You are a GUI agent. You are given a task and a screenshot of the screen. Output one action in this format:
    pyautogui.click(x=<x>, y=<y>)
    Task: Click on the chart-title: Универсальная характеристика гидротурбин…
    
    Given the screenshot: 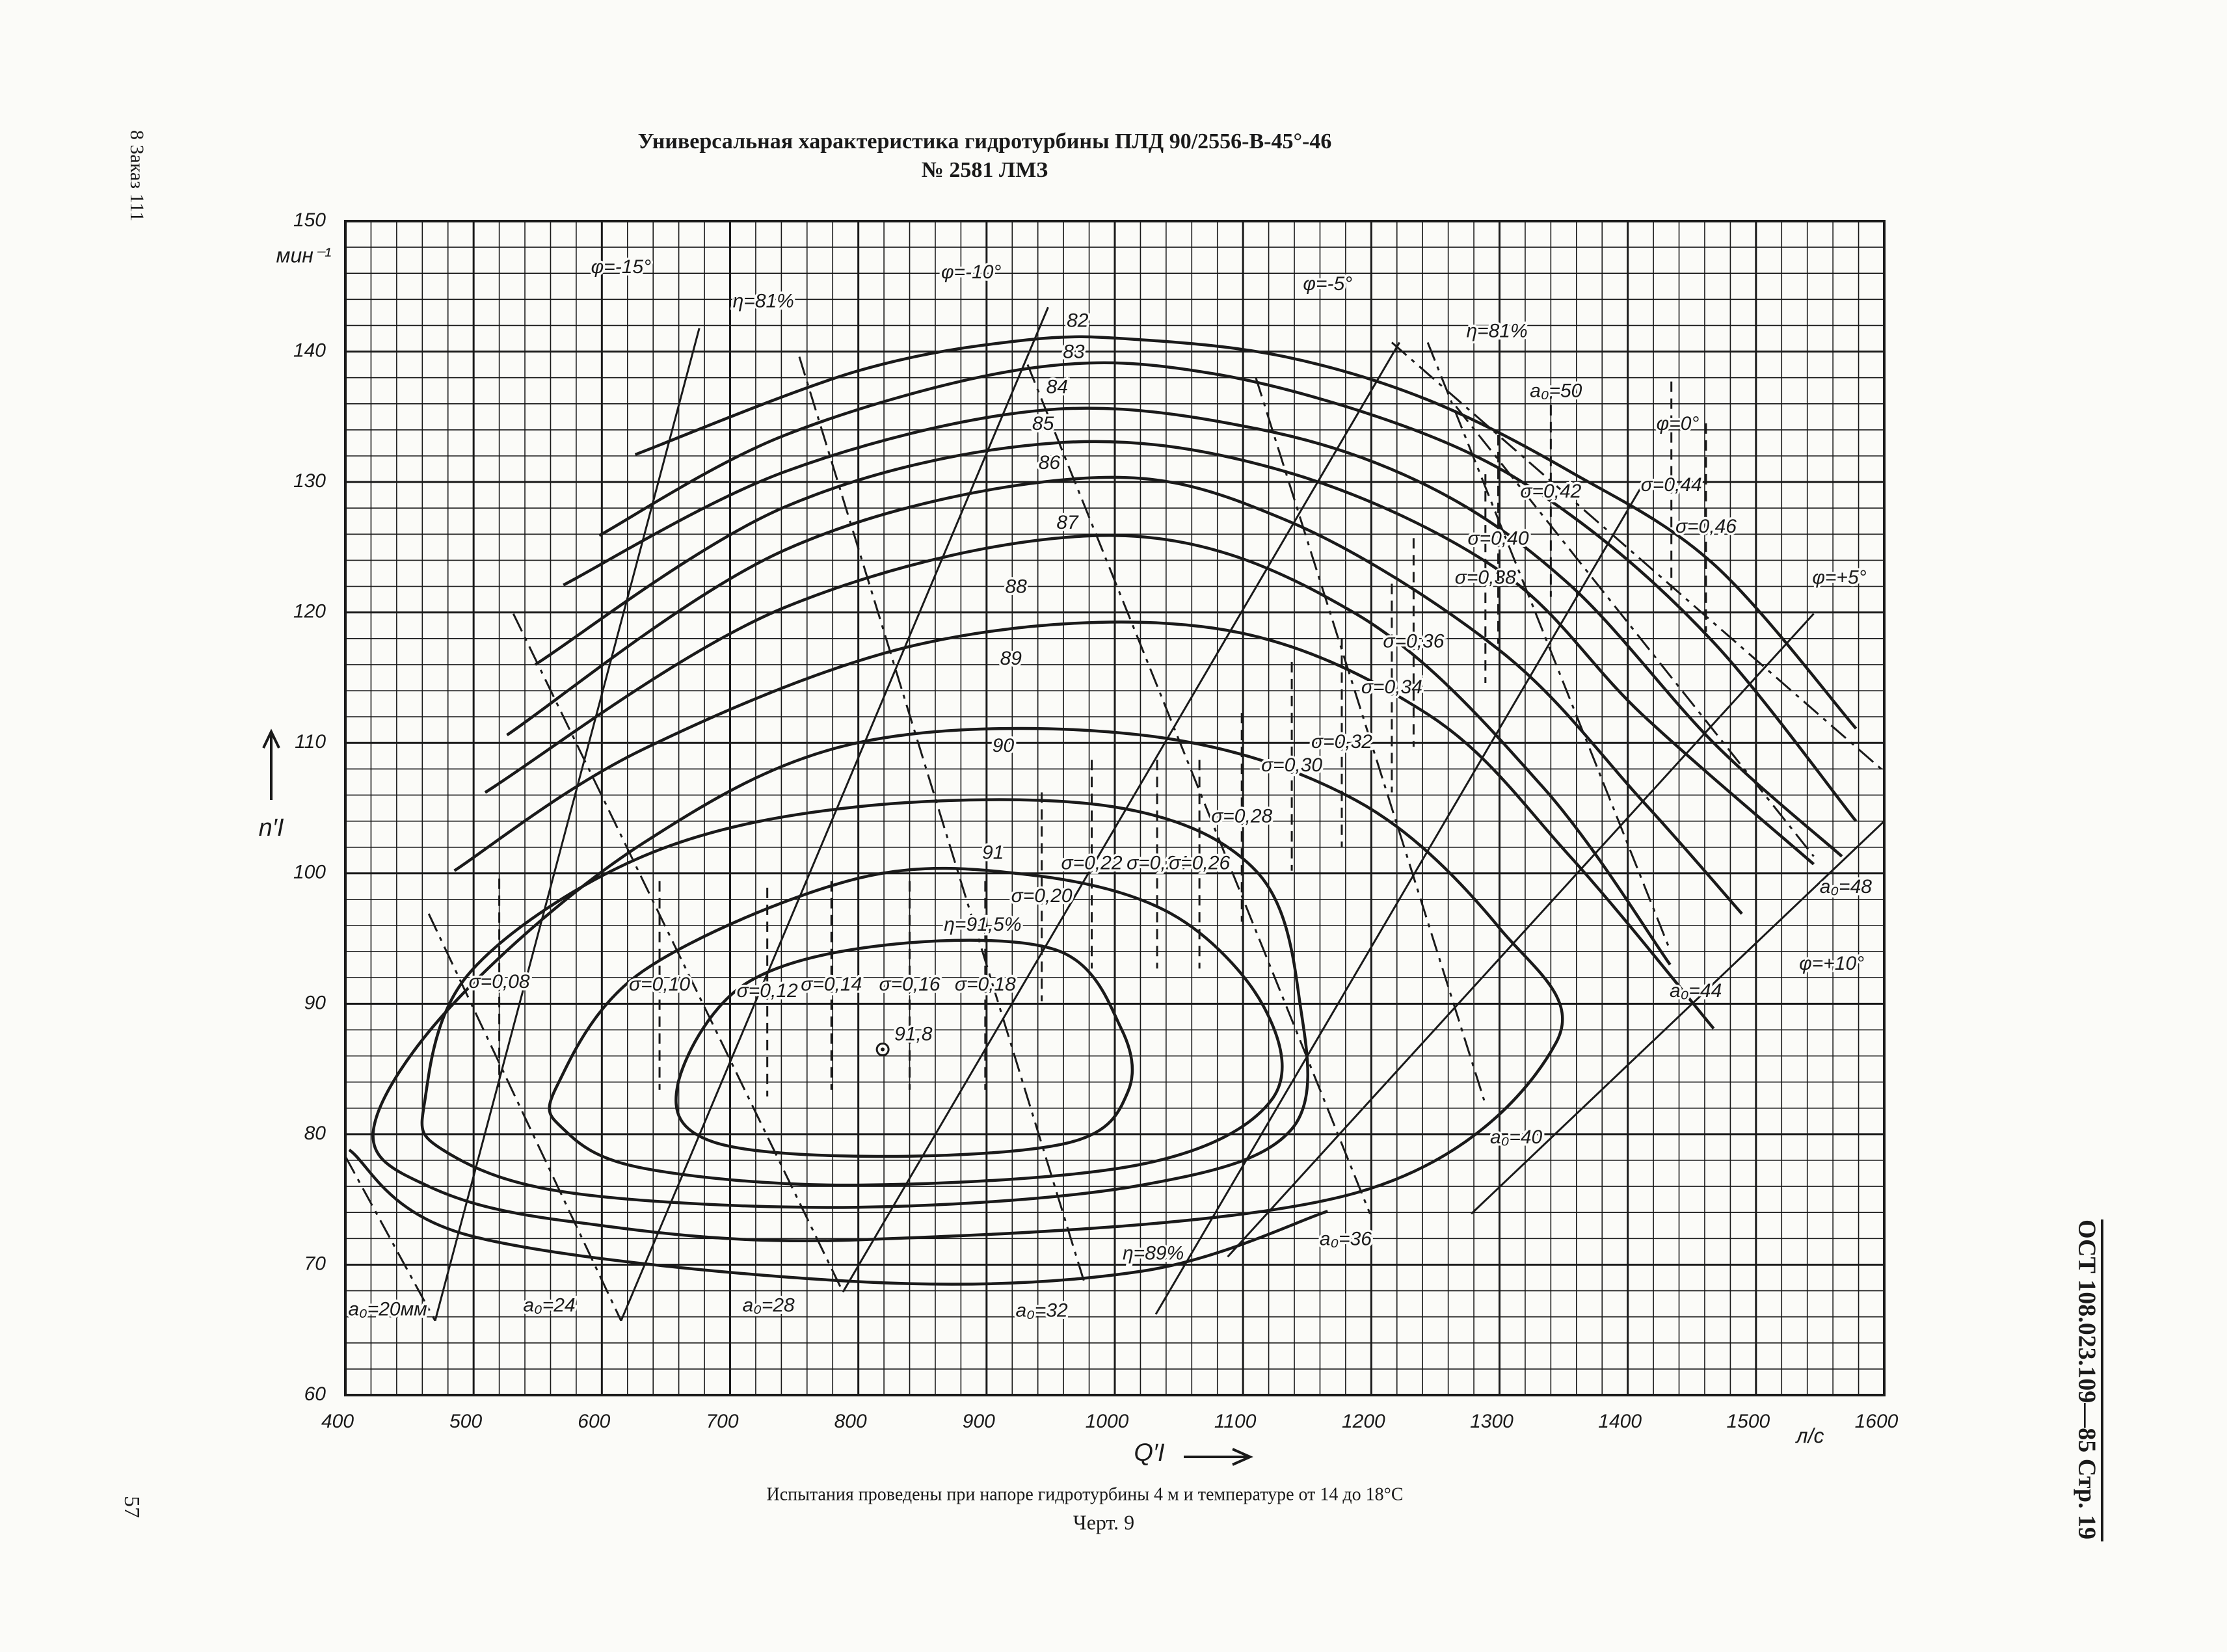 What is the action you would take?
    pyautogui.click(x=985, y=141)
    